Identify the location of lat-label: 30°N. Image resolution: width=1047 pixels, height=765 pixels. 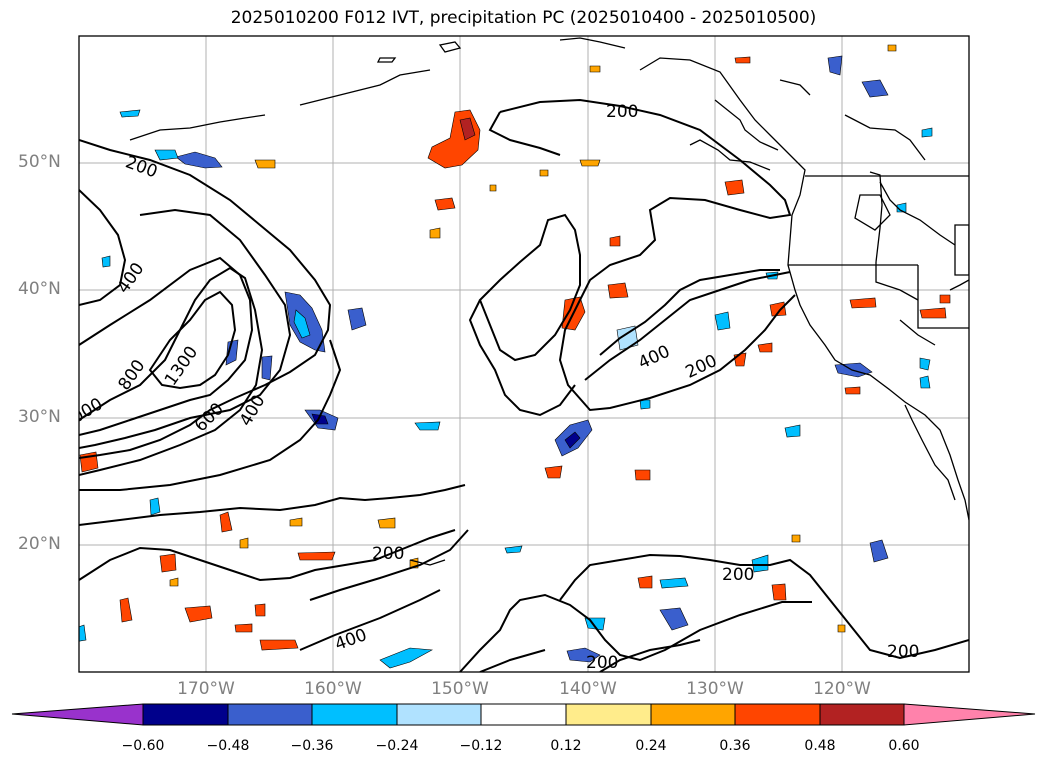
(39, 417).